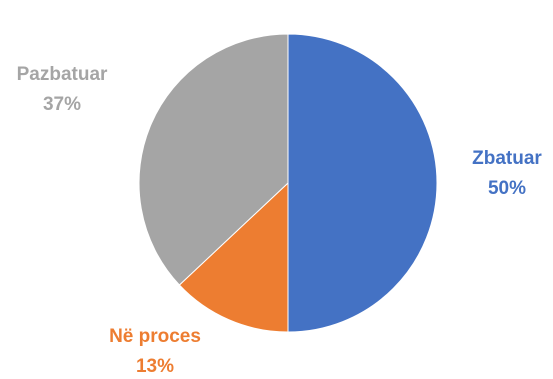 Image resolution: width=553 pixels, height=379 pixels. What do you see at coordinates (155, 366) in the screenshot?
I see `slice-percent-label: 13%` at bounding box center [155, 366].